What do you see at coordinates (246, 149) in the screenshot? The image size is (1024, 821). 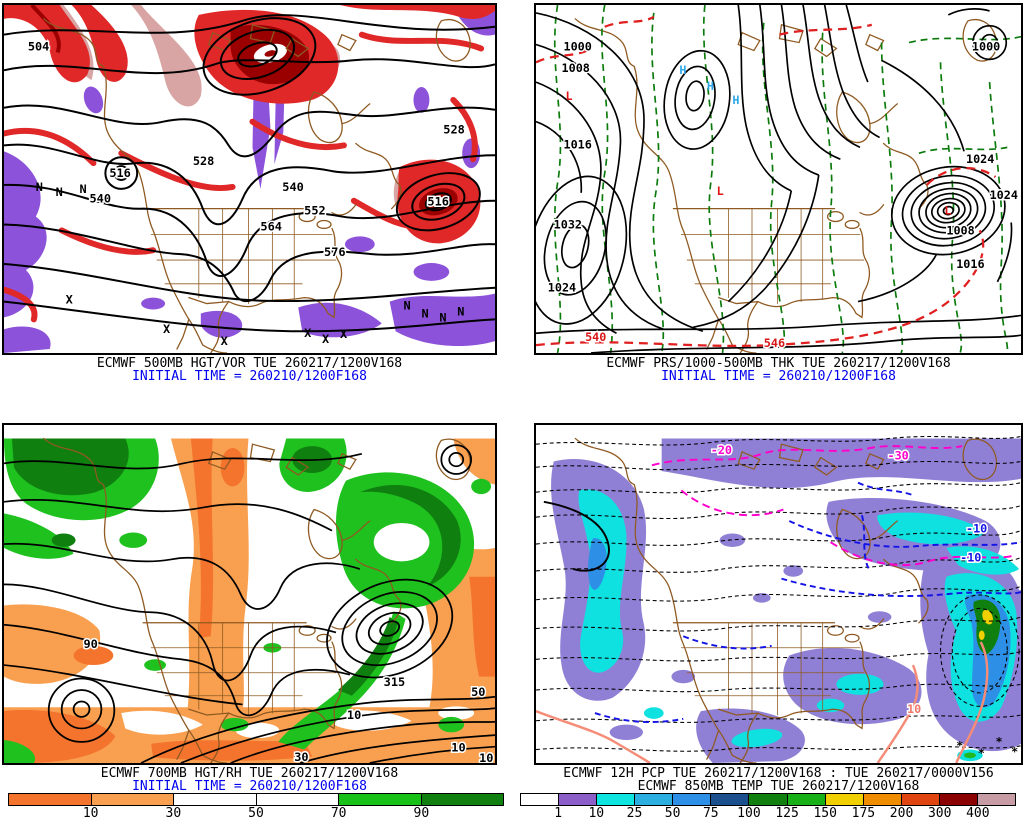 I see `height-contour-labels: 504 516 528 540 552 564 576 516 528 540` at bounding box center [246, 149].